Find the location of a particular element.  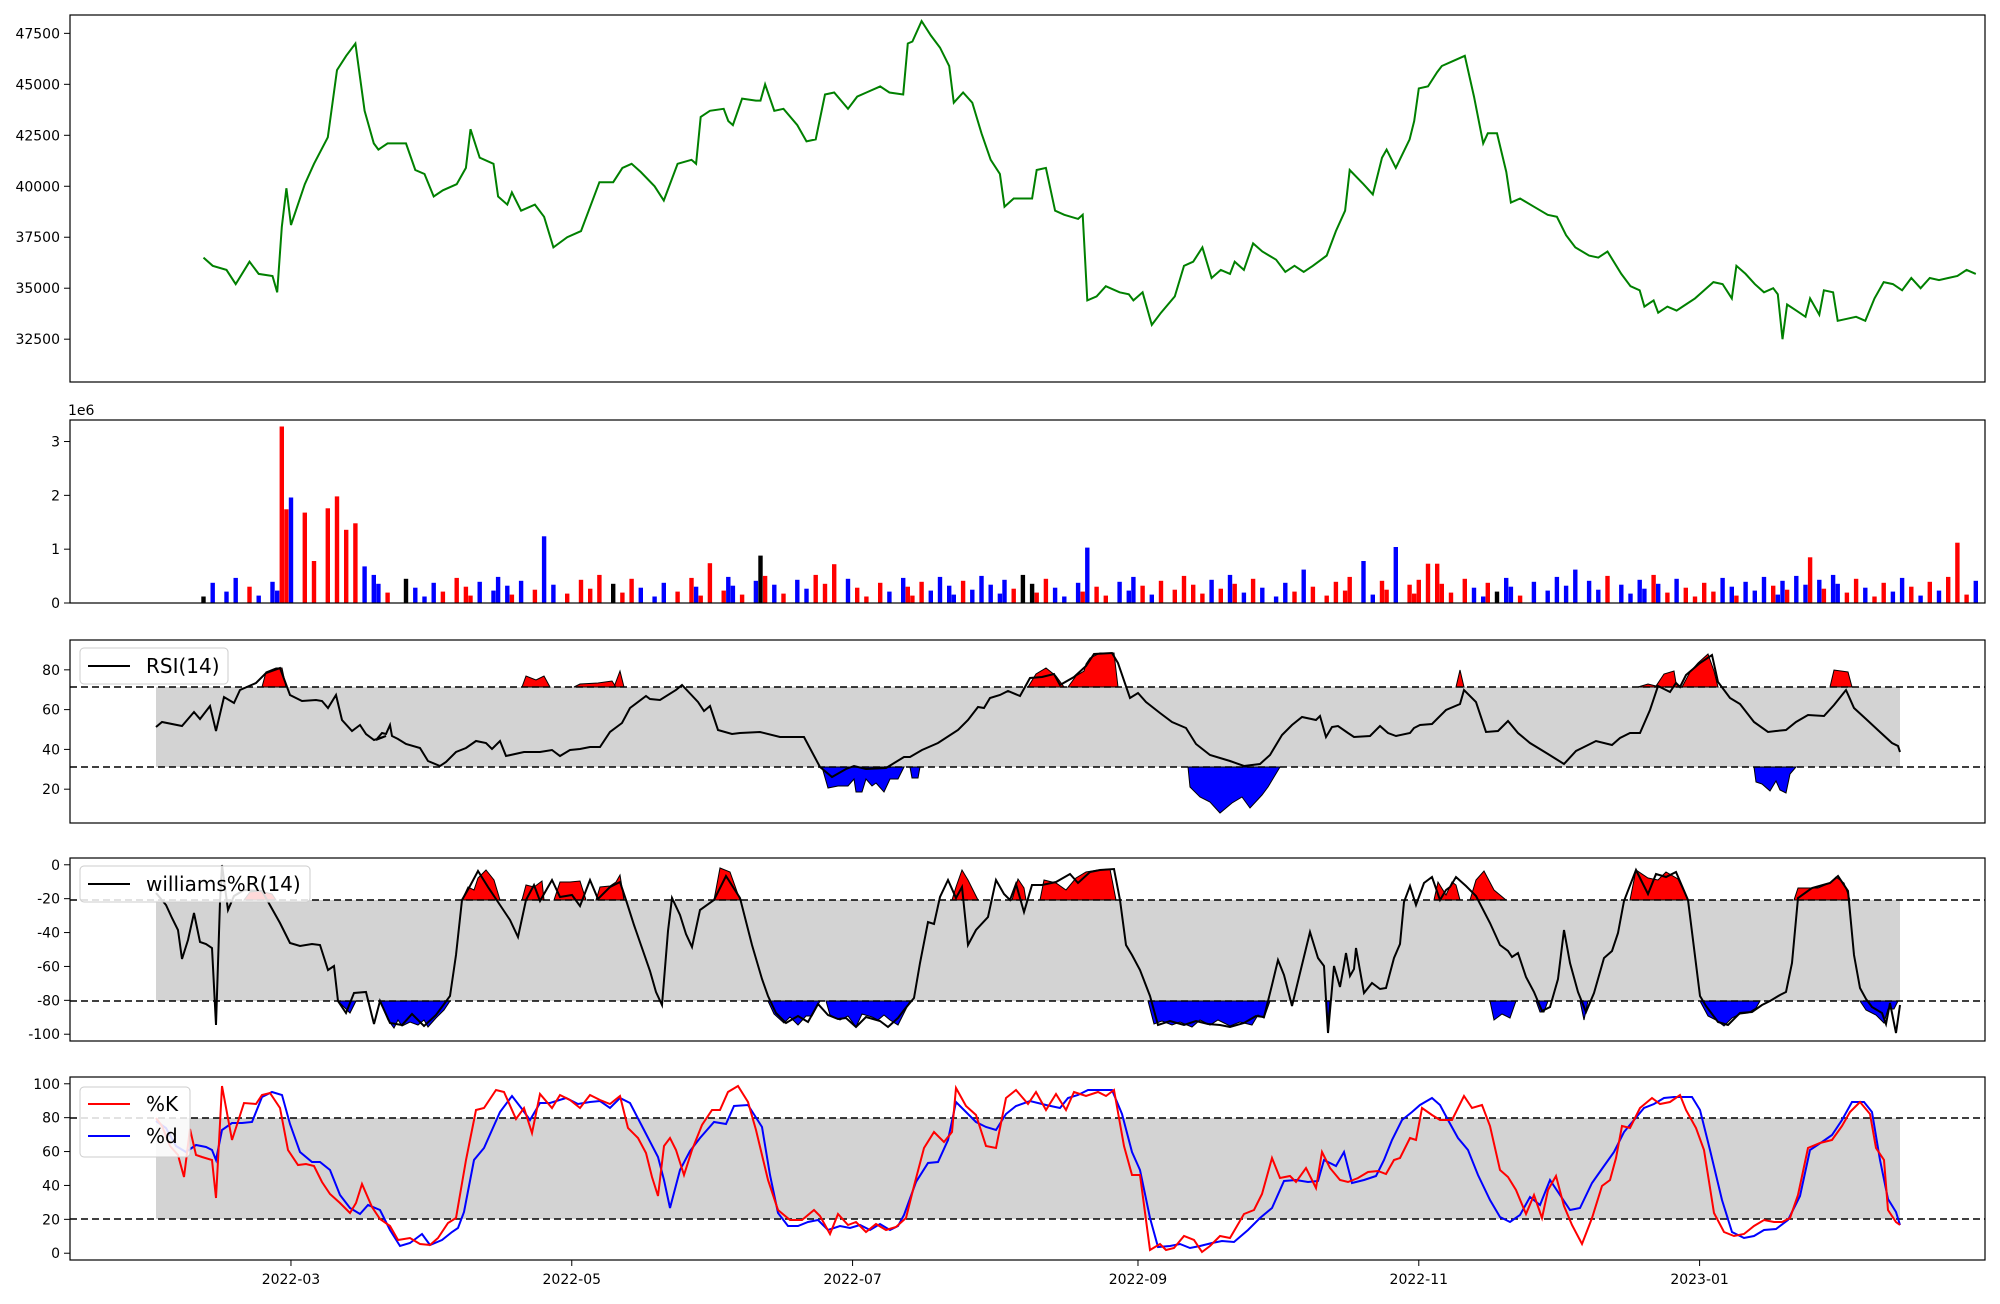

y-tick-label: 32500 is located at coordinates (37, 340).